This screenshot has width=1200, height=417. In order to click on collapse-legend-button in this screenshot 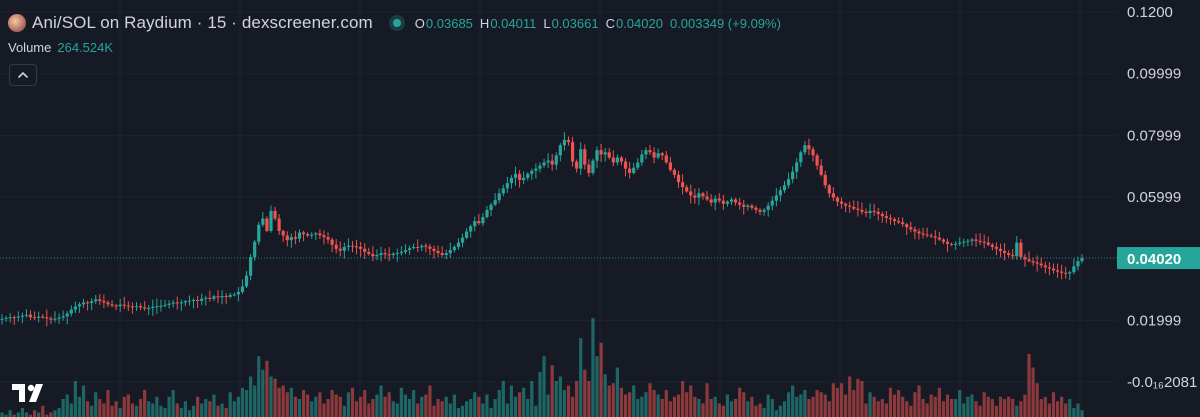, I will do `click(23, 75)`.